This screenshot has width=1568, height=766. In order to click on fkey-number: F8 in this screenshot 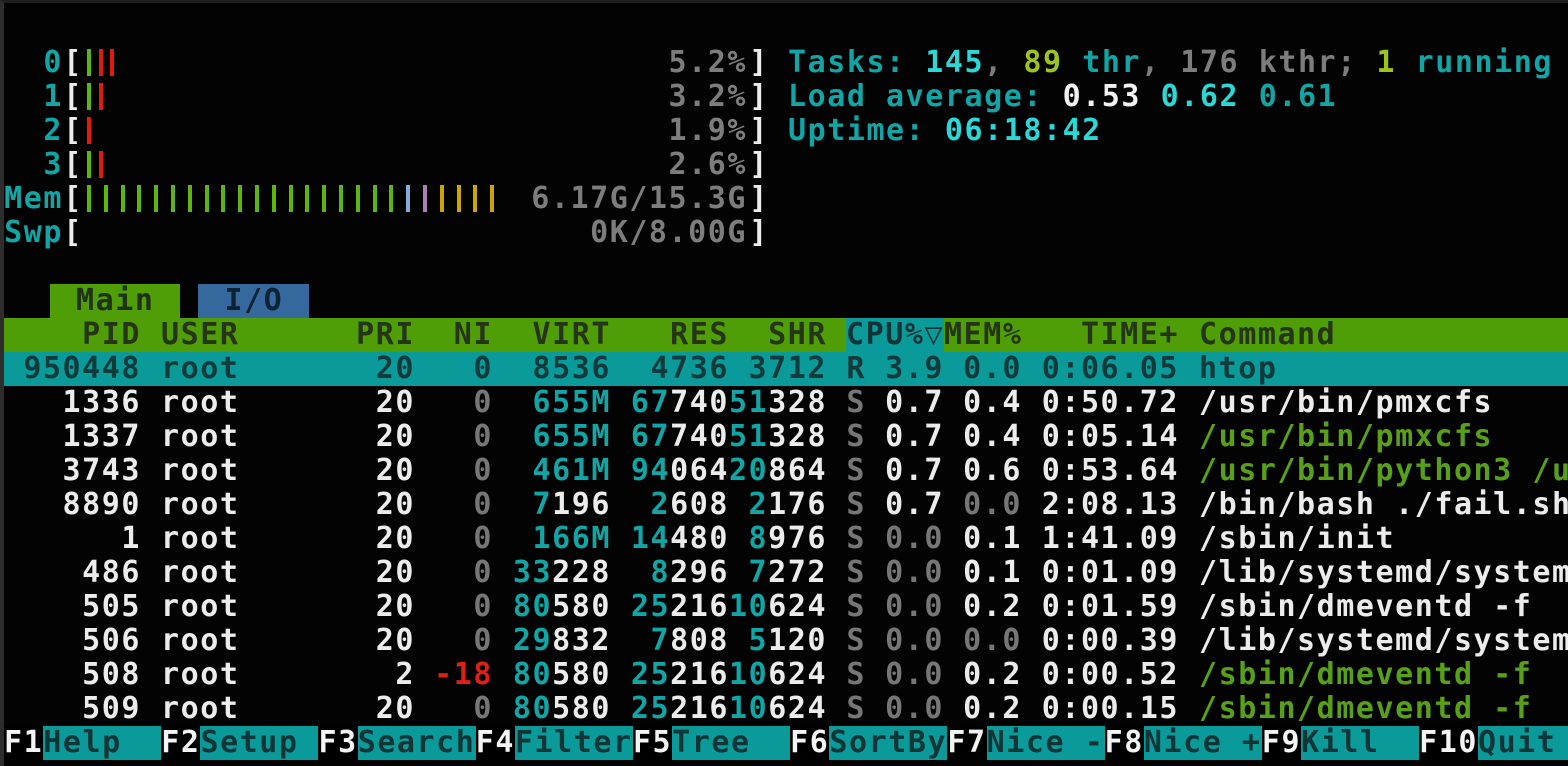, I will do `click(1124, 742)`.